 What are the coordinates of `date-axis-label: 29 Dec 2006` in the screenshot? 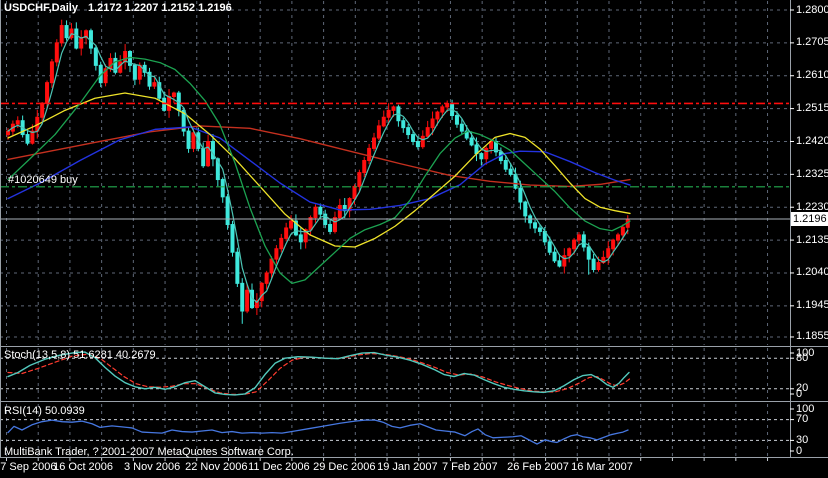 It's located at (344, 467).